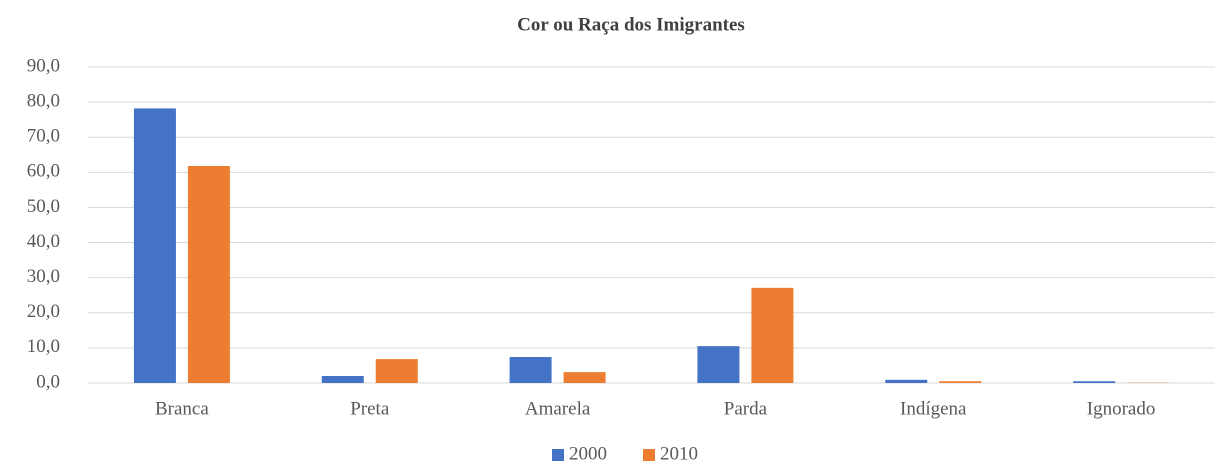 The height and width of the screenshot is (463, 1220). I want to click on y-tick-label: 40,0, so click(43, 241).